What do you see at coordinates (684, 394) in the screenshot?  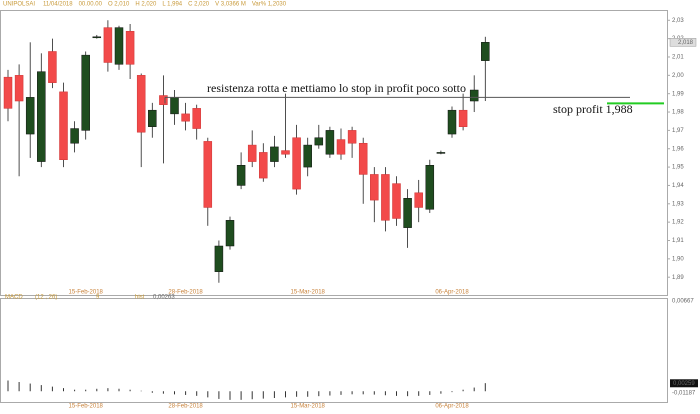 I see `scale-label: -0,01187` at bounding box center [684, 394].